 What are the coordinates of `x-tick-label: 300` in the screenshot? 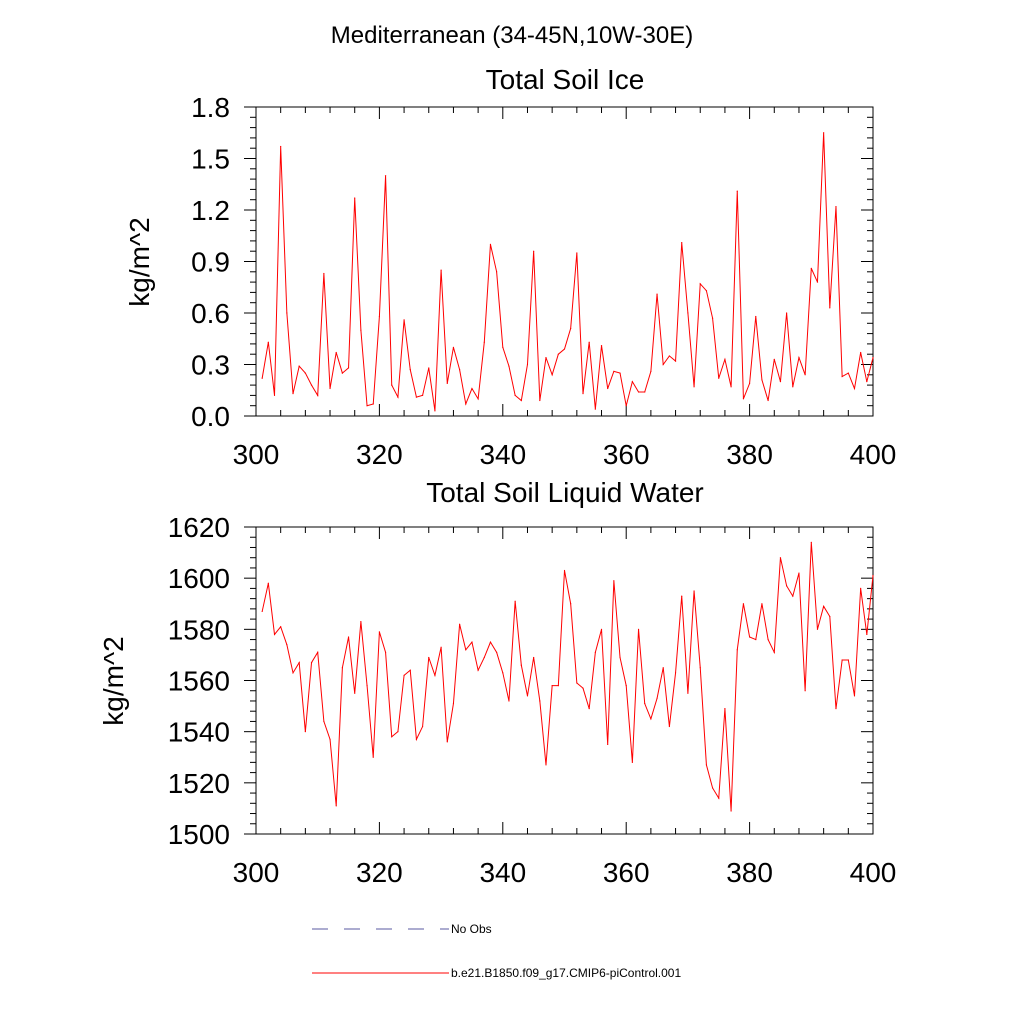 It's located at (256, 454).